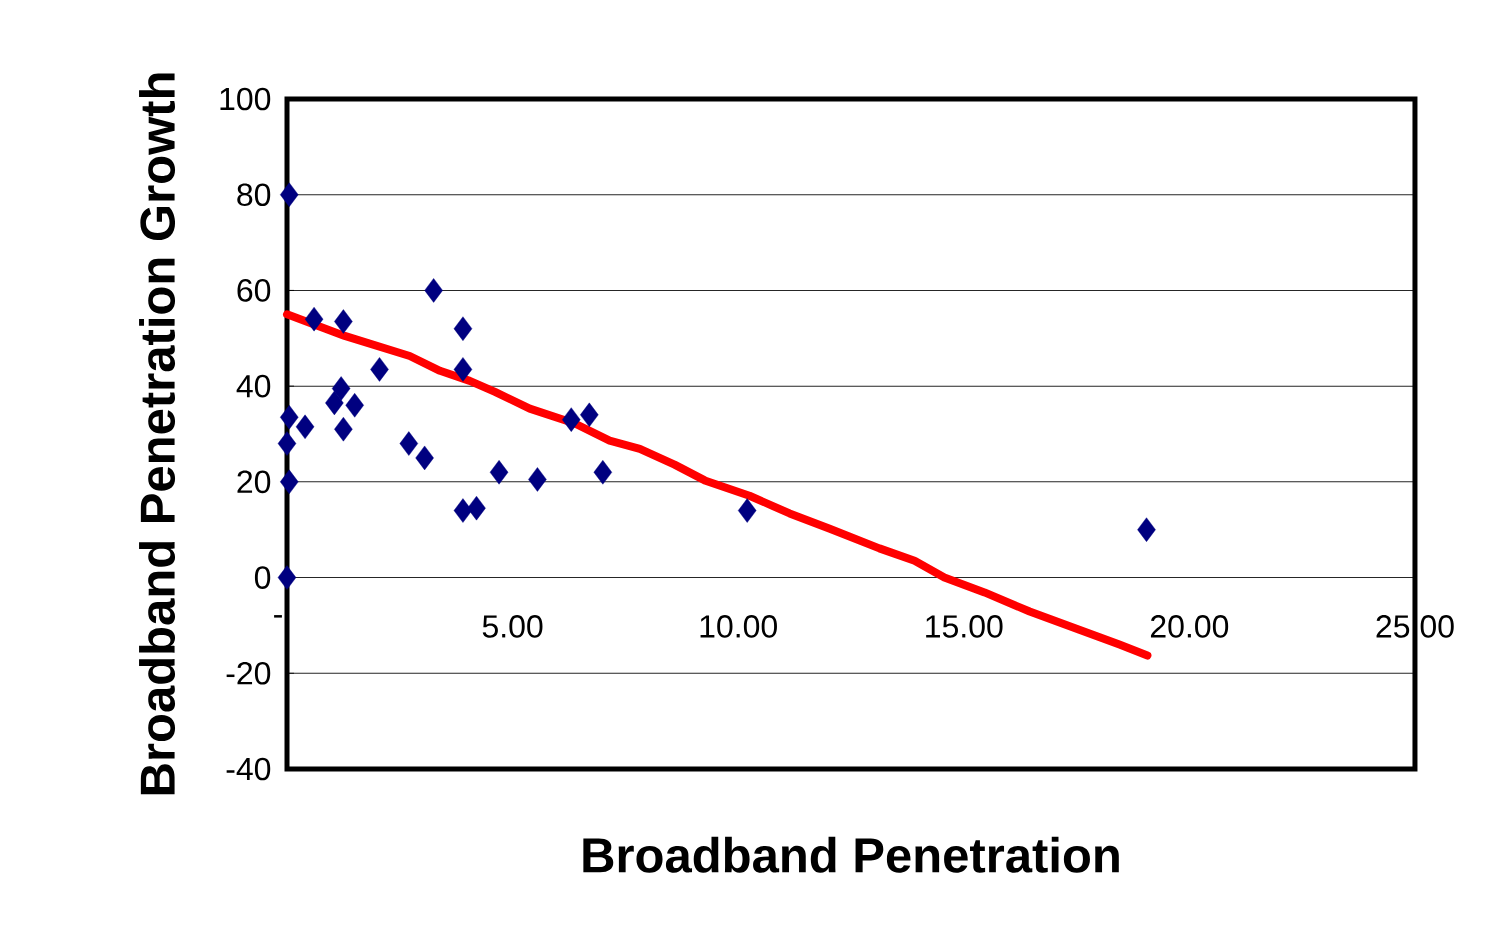 This screenshot has width=1492, height=925. What do you see at coordinates (512, 626) in the screenshot?
I see `x-tick-label: 5.00` at bounding box center [512, 626].